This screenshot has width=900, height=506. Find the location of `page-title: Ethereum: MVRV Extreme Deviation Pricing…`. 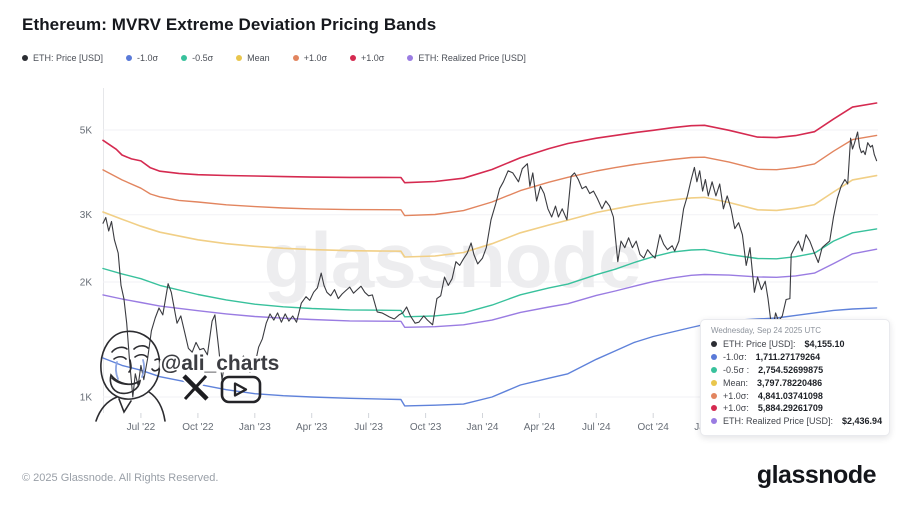

page-title: Ethereum: MVRV Extreme Deviation Pricing… is located at coordinates (229, 24).